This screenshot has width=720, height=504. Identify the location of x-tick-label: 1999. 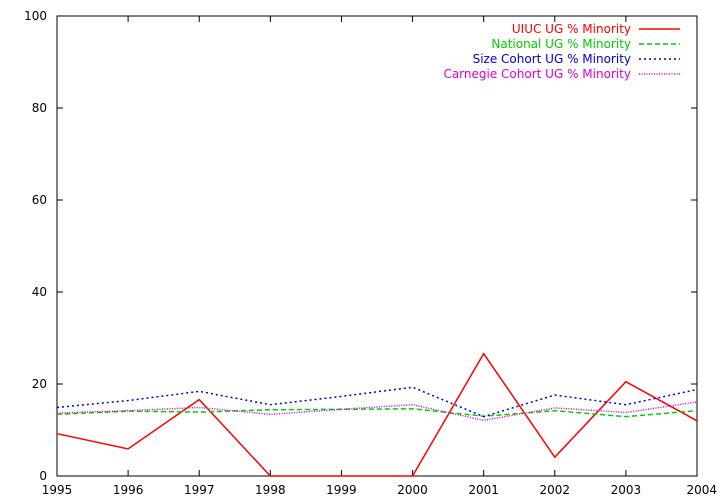
(341, 490).